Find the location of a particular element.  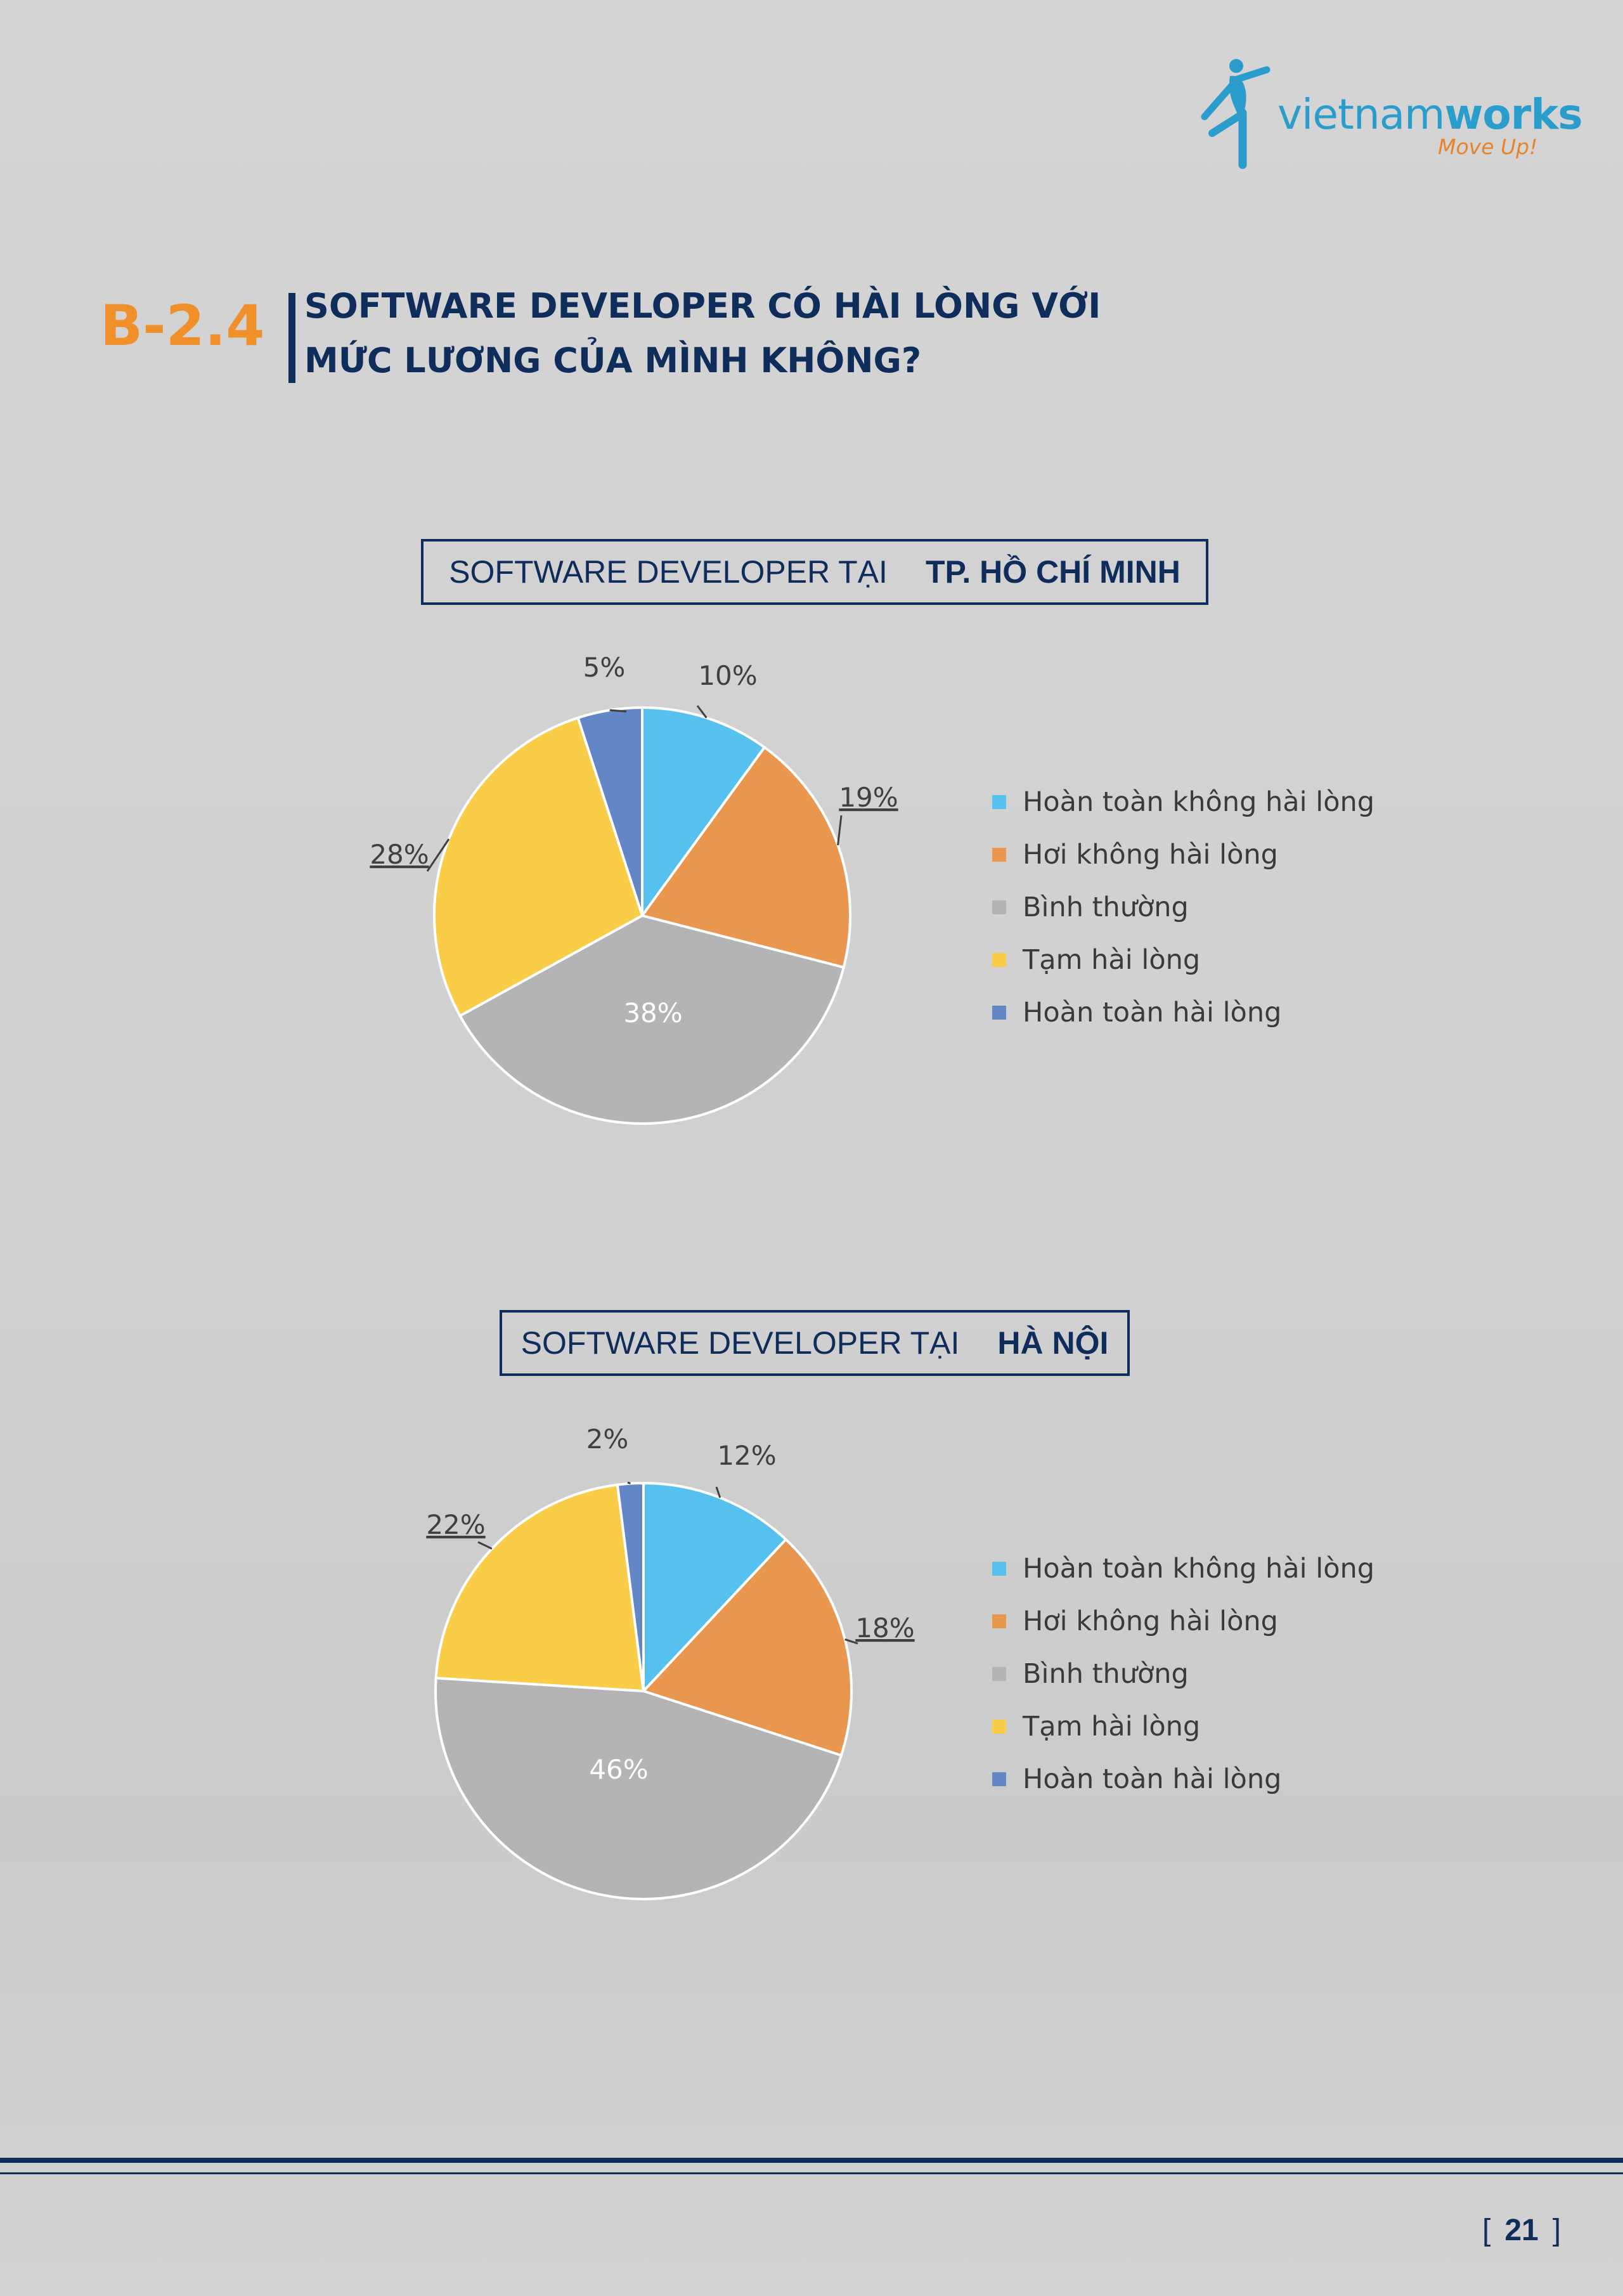

chart-1-data-label-3: 38% is located at coordinates (652, 1012).